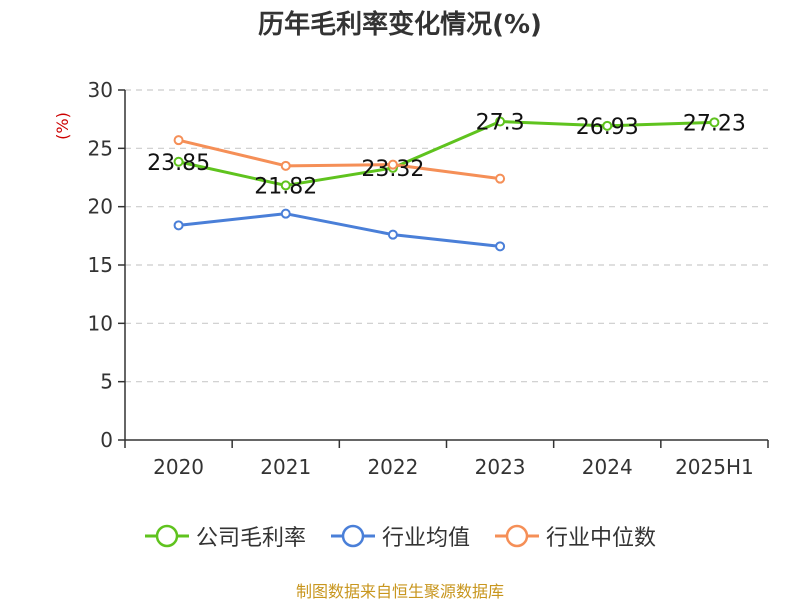 The width and height of the screenshot is (800, 602). I want to click on legend-item-2: 行业中位数, so click(575, 536).